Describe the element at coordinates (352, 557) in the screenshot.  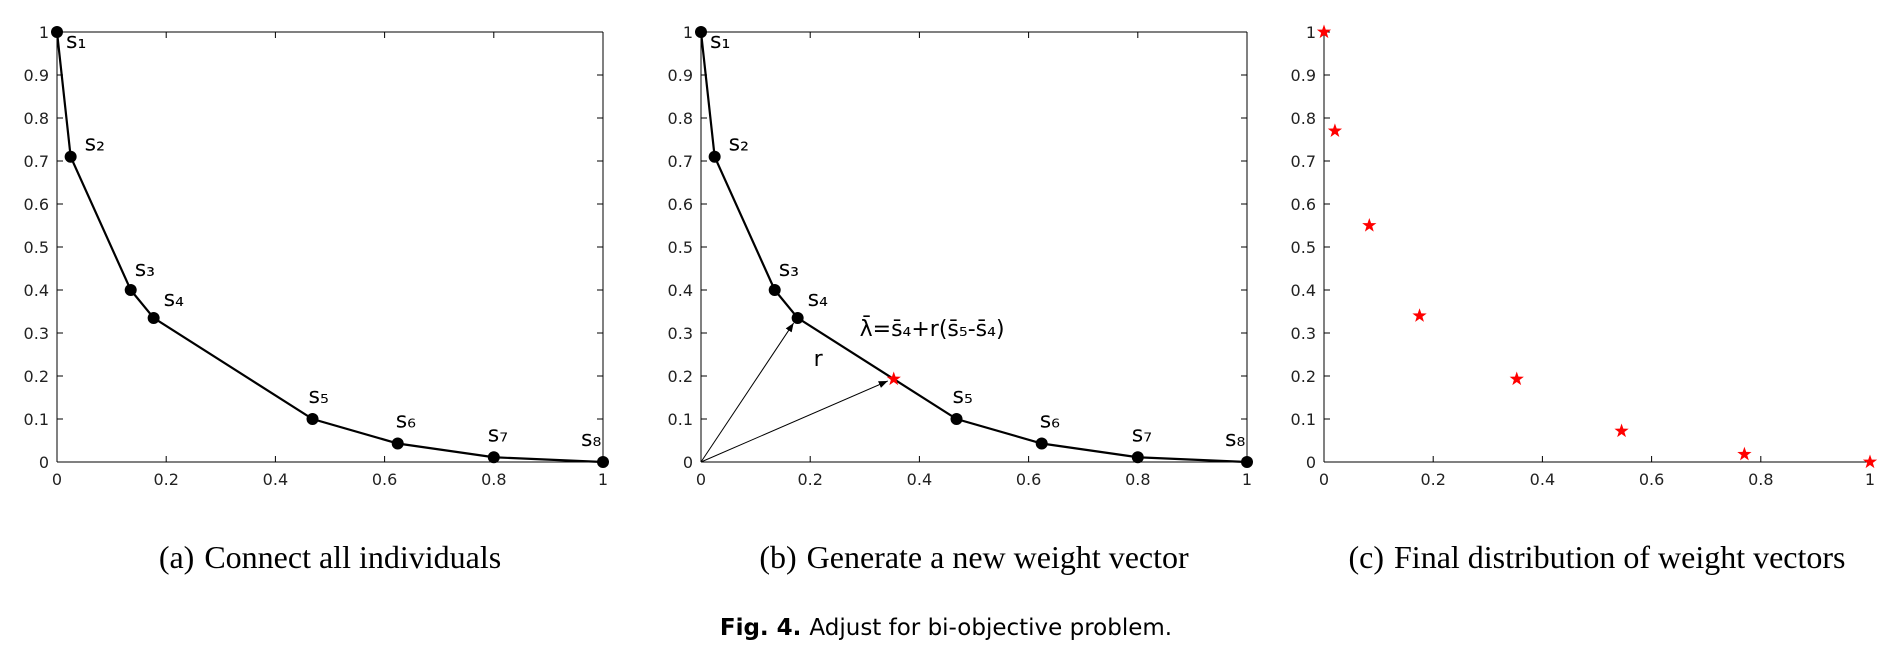
I see `subfigure-caption-text: Connect all individuals` at that location.